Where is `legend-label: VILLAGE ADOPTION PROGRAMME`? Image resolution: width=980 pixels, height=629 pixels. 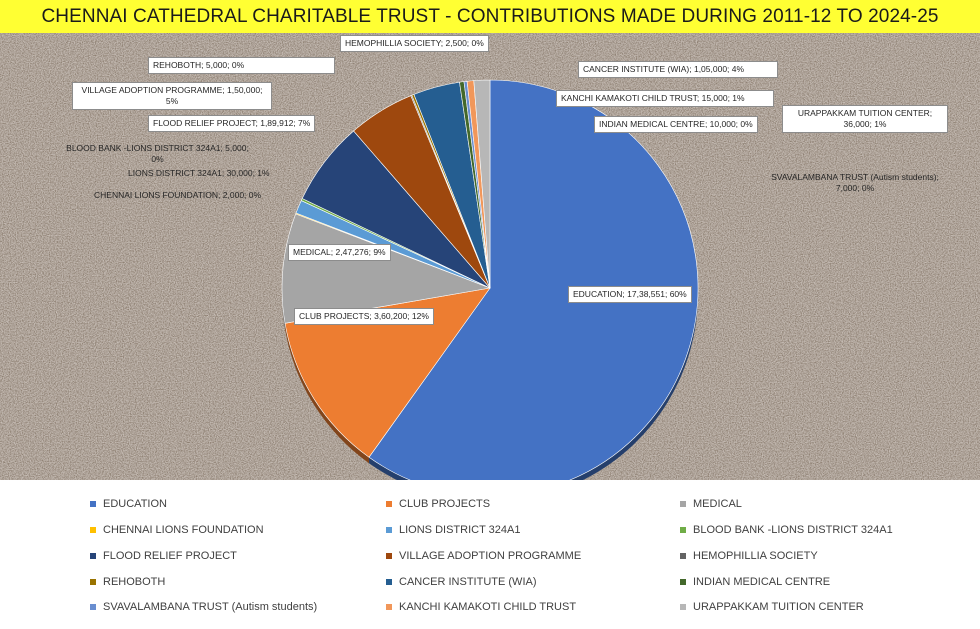
legend-label: VILLAGE ADOPTION PROGRAMME is located at coordinates (490, 556).